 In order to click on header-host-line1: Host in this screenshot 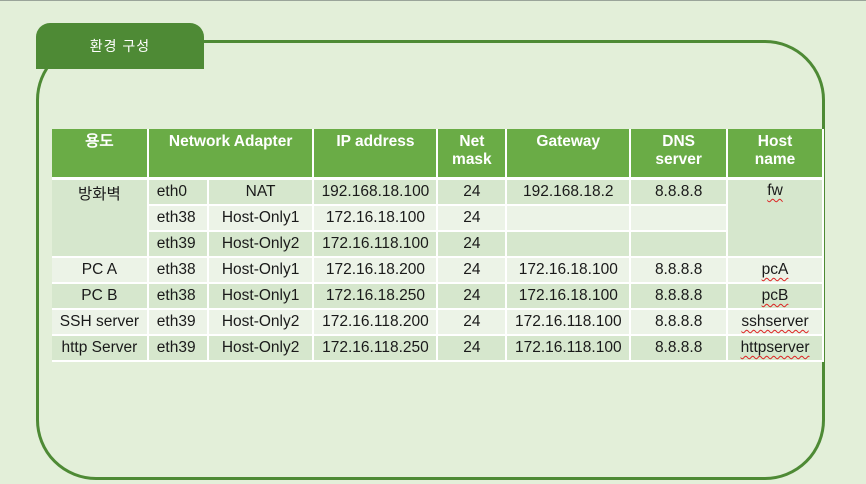, I will do `click(775, 141)`.